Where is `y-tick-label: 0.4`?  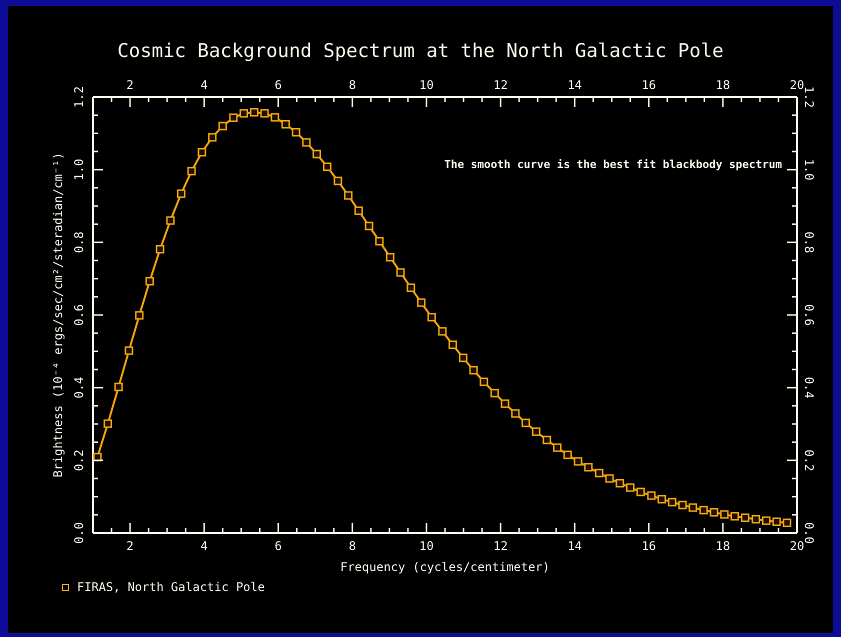 y-tick-label: 0.4 is located at coordinates (79, 387).